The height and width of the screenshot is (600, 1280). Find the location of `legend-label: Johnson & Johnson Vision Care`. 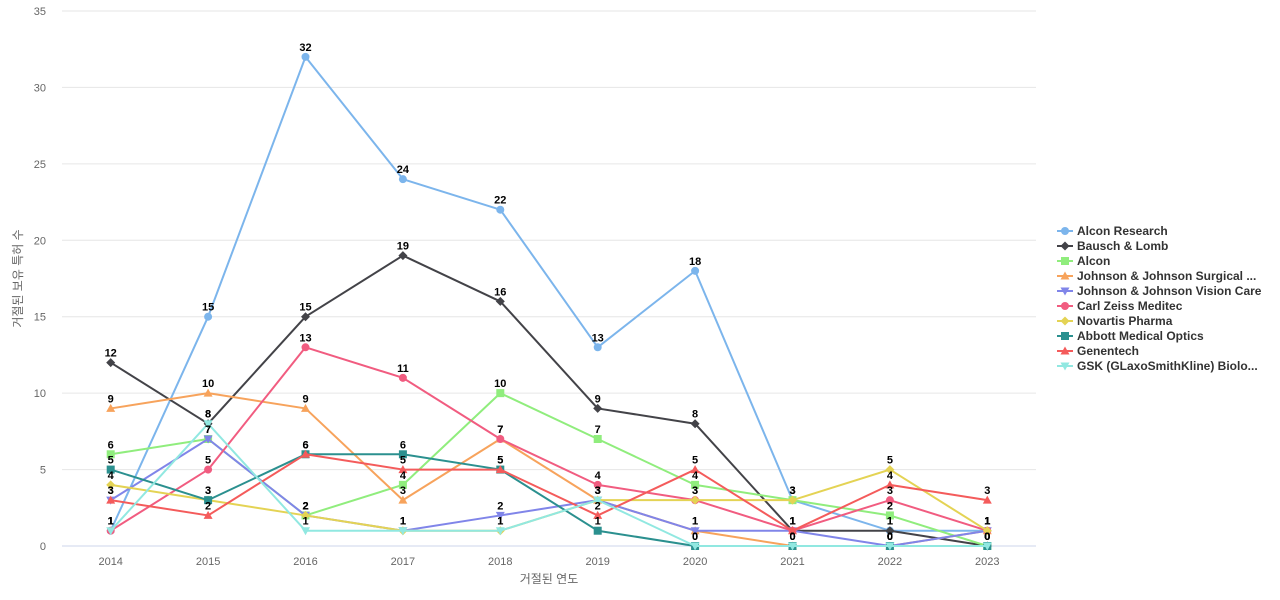

legend-label: Johnson & Johnson Vision Care is located at coordinates (1169, 291).